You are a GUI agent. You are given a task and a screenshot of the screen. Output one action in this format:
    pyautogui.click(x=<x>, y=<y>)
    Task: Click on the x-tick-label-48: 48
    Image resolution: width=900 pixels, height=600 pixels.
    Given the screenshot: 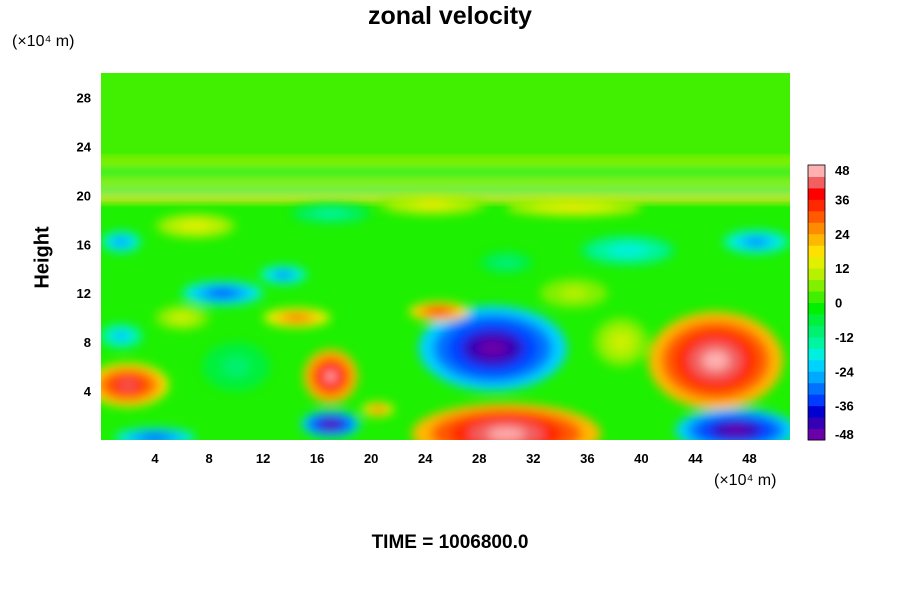 What is the action you would take?
    pyautogui.click(x=749, y=458)
    